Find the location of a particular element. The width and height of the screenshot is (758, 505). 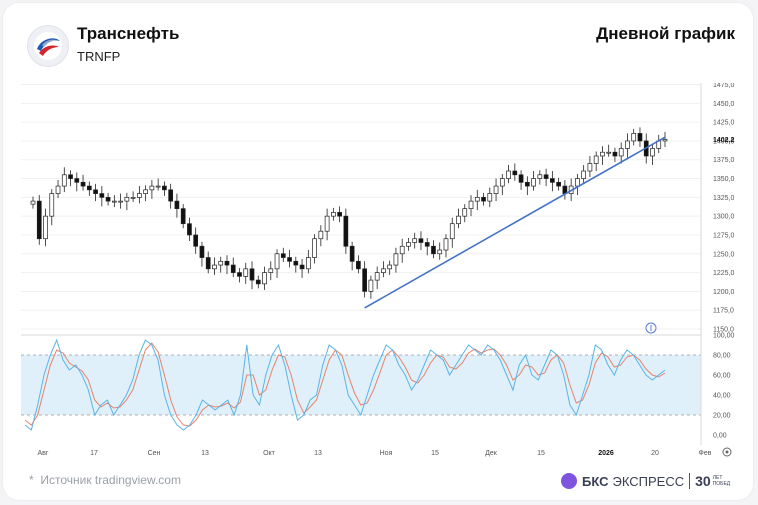

stochastic-tick-label: 100,00 is located at coordinates (724, 336).